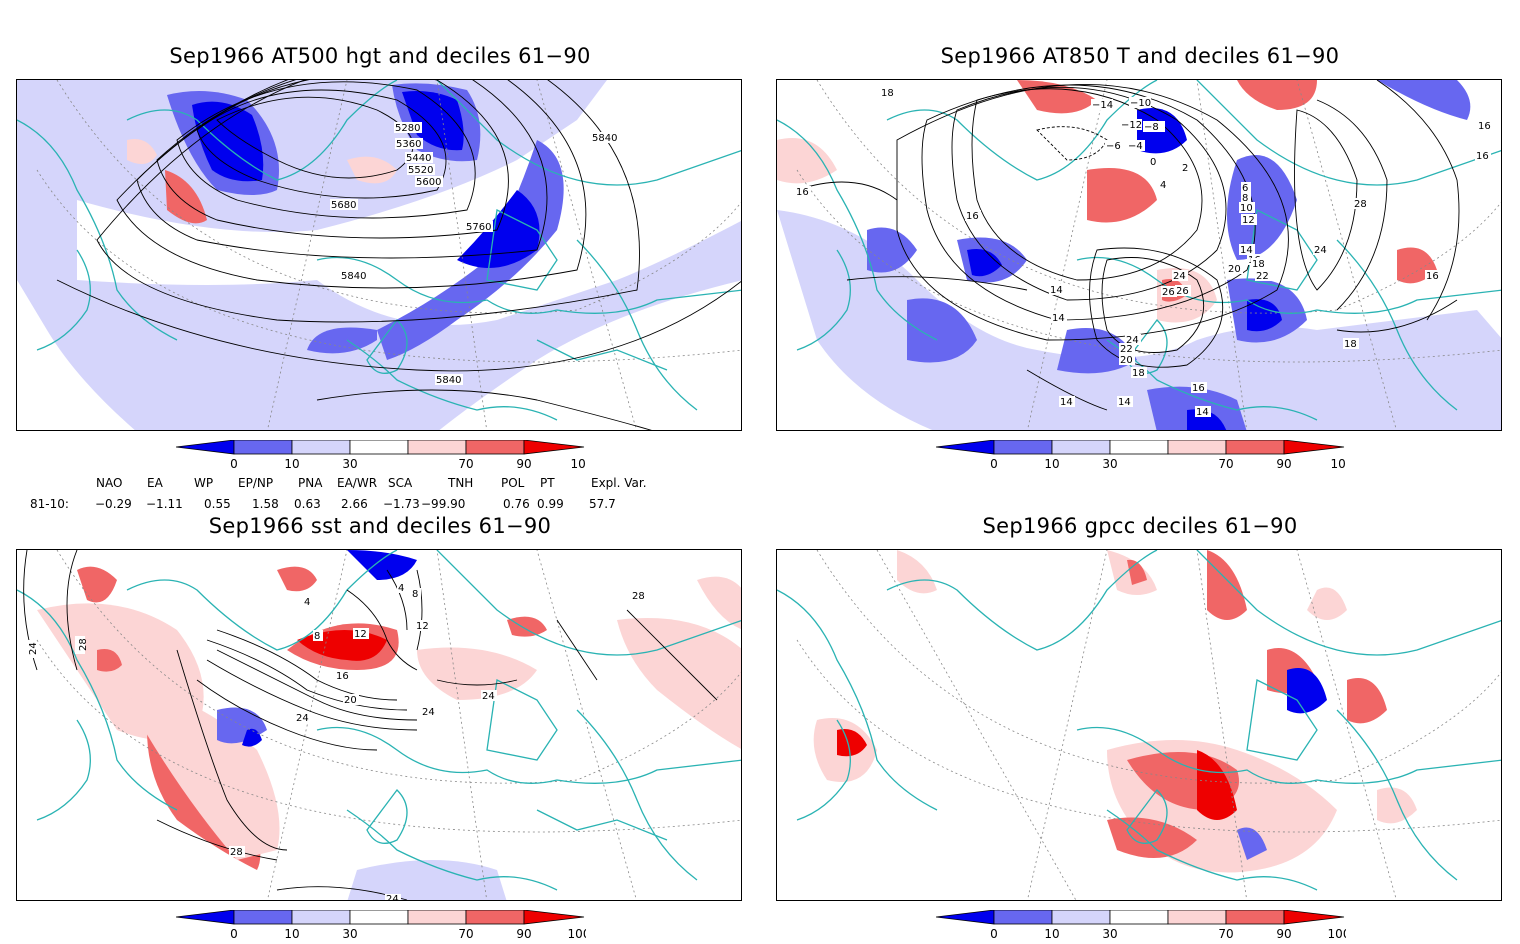 The width and height of the screenshot is (1520, 944). What do you see at coordinates (1185, 168) in the screenshot?
I see `contour-label: 2` at bounding box center [1185, 168].